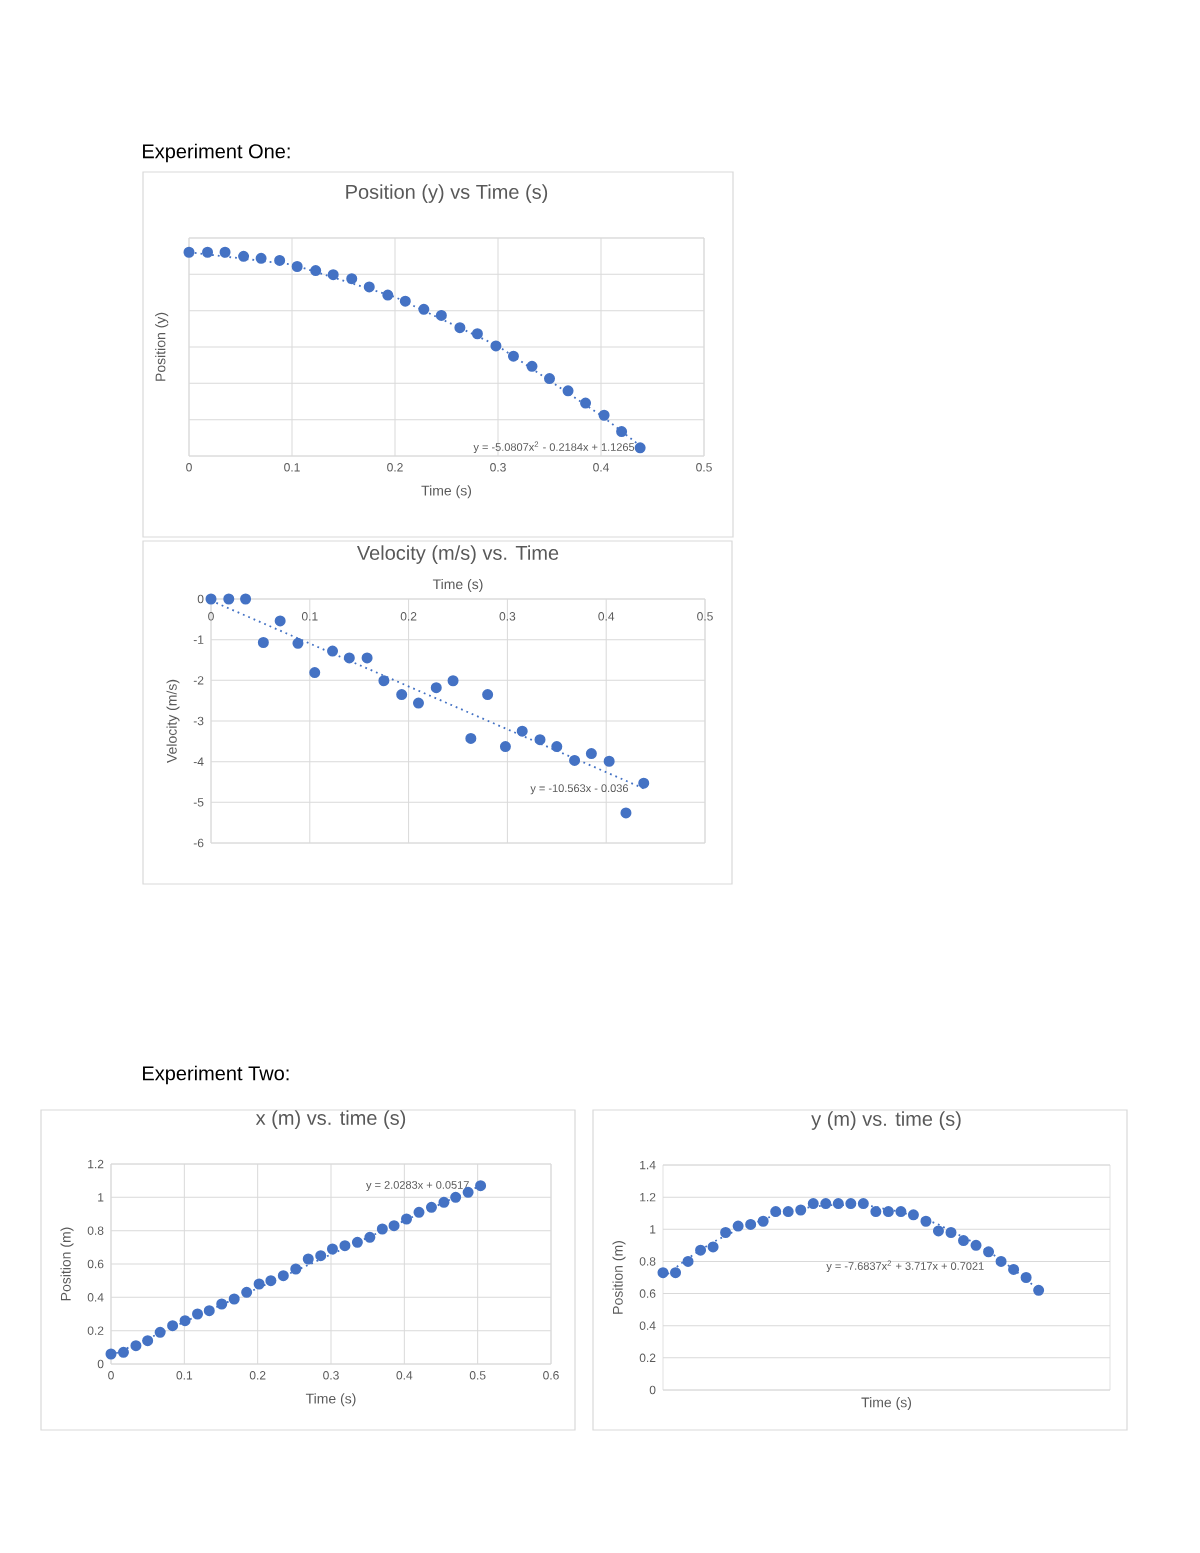 This screenshot has width=1200, height=1553. Describe the element at coordinates (198, 639) in the screenshot. I see `y-tick-label: -1` at that location.